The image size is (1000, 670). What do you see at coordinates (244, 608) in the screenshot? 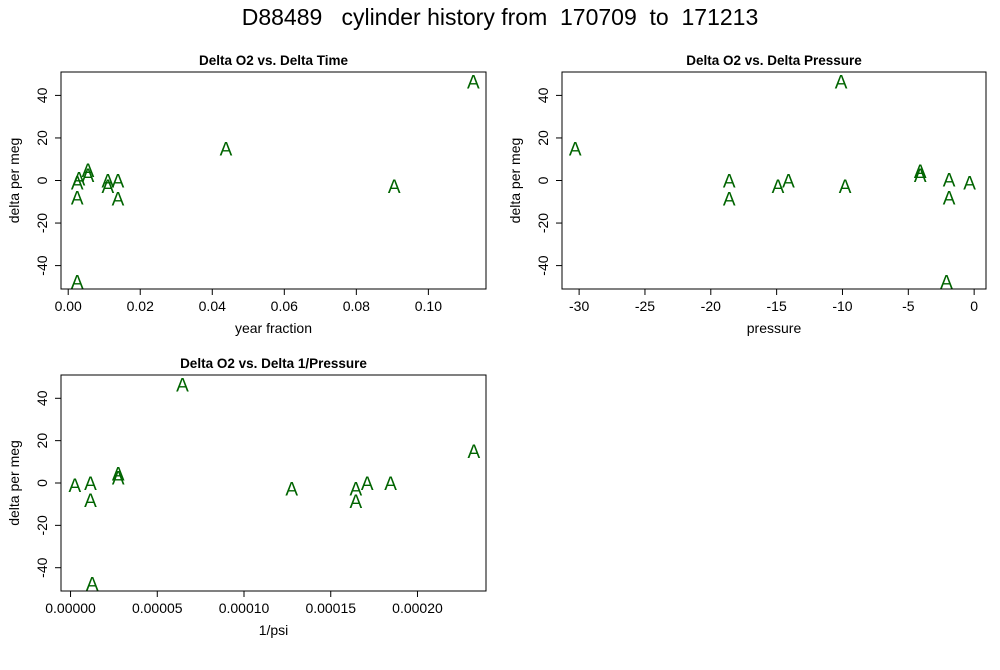
I see `x-tick-label: 0.00010` at bounding box center [244, 608].